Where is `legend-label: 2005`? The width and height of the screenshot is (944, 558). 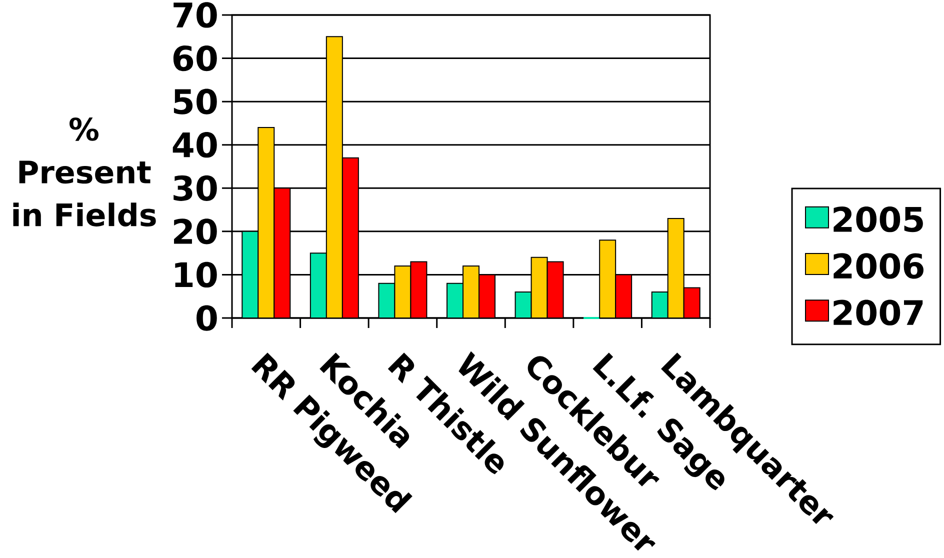
legend-label: 2005 is located at coordinates (878, 219).